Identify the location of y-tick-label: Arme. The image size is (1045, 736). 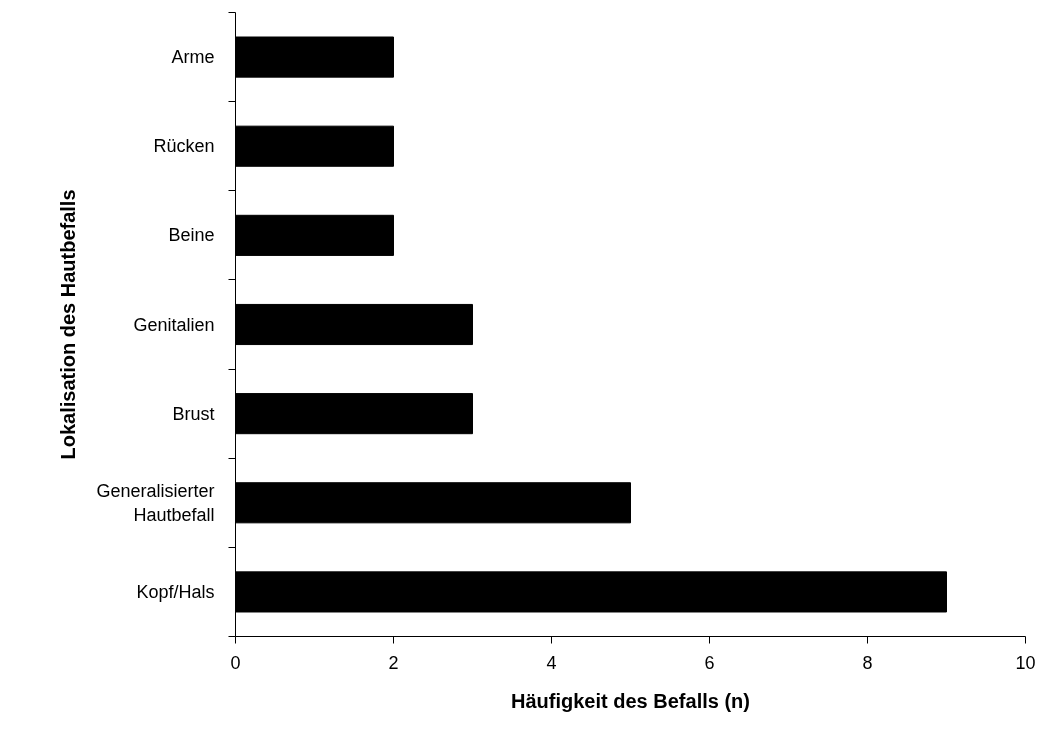
(193, 57).